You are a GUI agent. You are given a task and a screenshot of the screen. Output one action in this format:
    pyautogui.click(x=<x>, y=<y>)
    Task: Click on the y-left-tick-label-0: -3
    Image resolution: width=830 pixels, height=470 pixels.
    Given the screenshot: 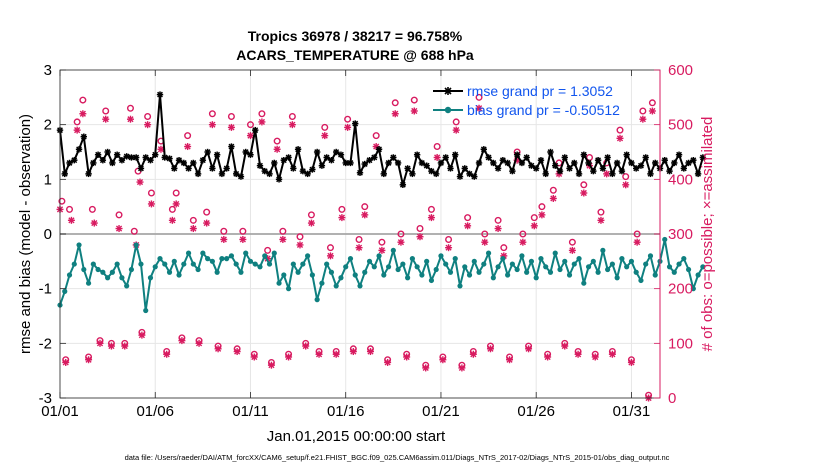 What is the action you would take?
    pyautogui.click(x=45, y=398)
    